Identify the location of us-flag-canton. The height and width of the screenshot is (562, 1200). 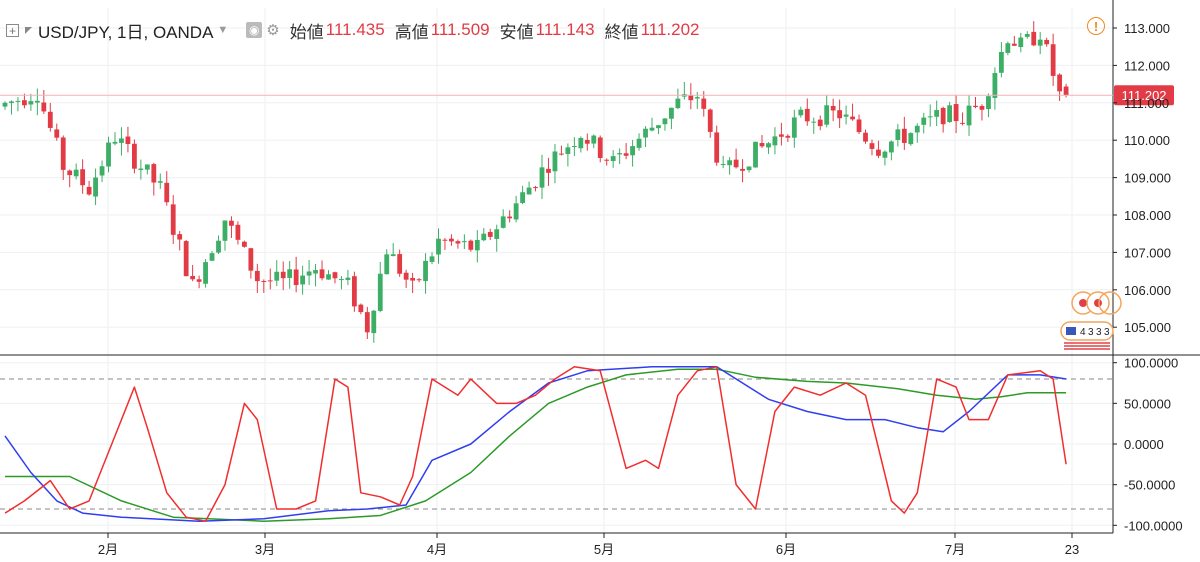
(1071, 331).